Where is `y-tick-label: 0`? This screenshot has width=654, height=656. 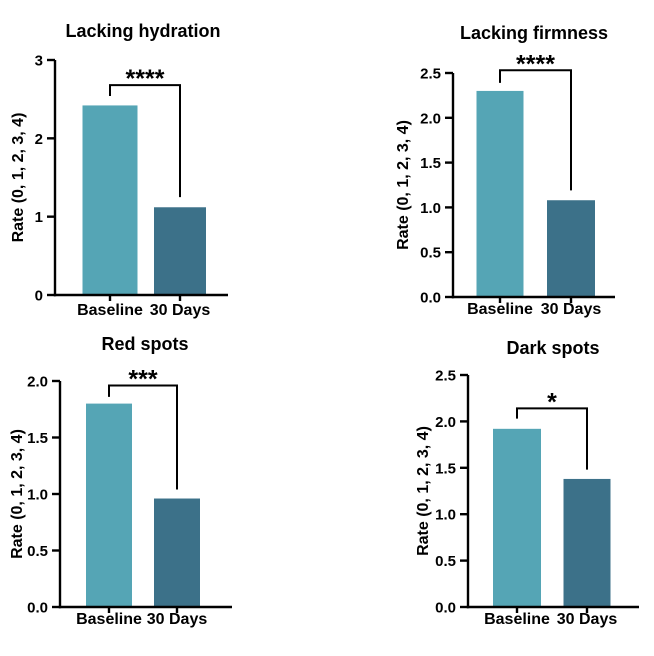 y-tick-label: 0 is located at coordinates (39, 296).